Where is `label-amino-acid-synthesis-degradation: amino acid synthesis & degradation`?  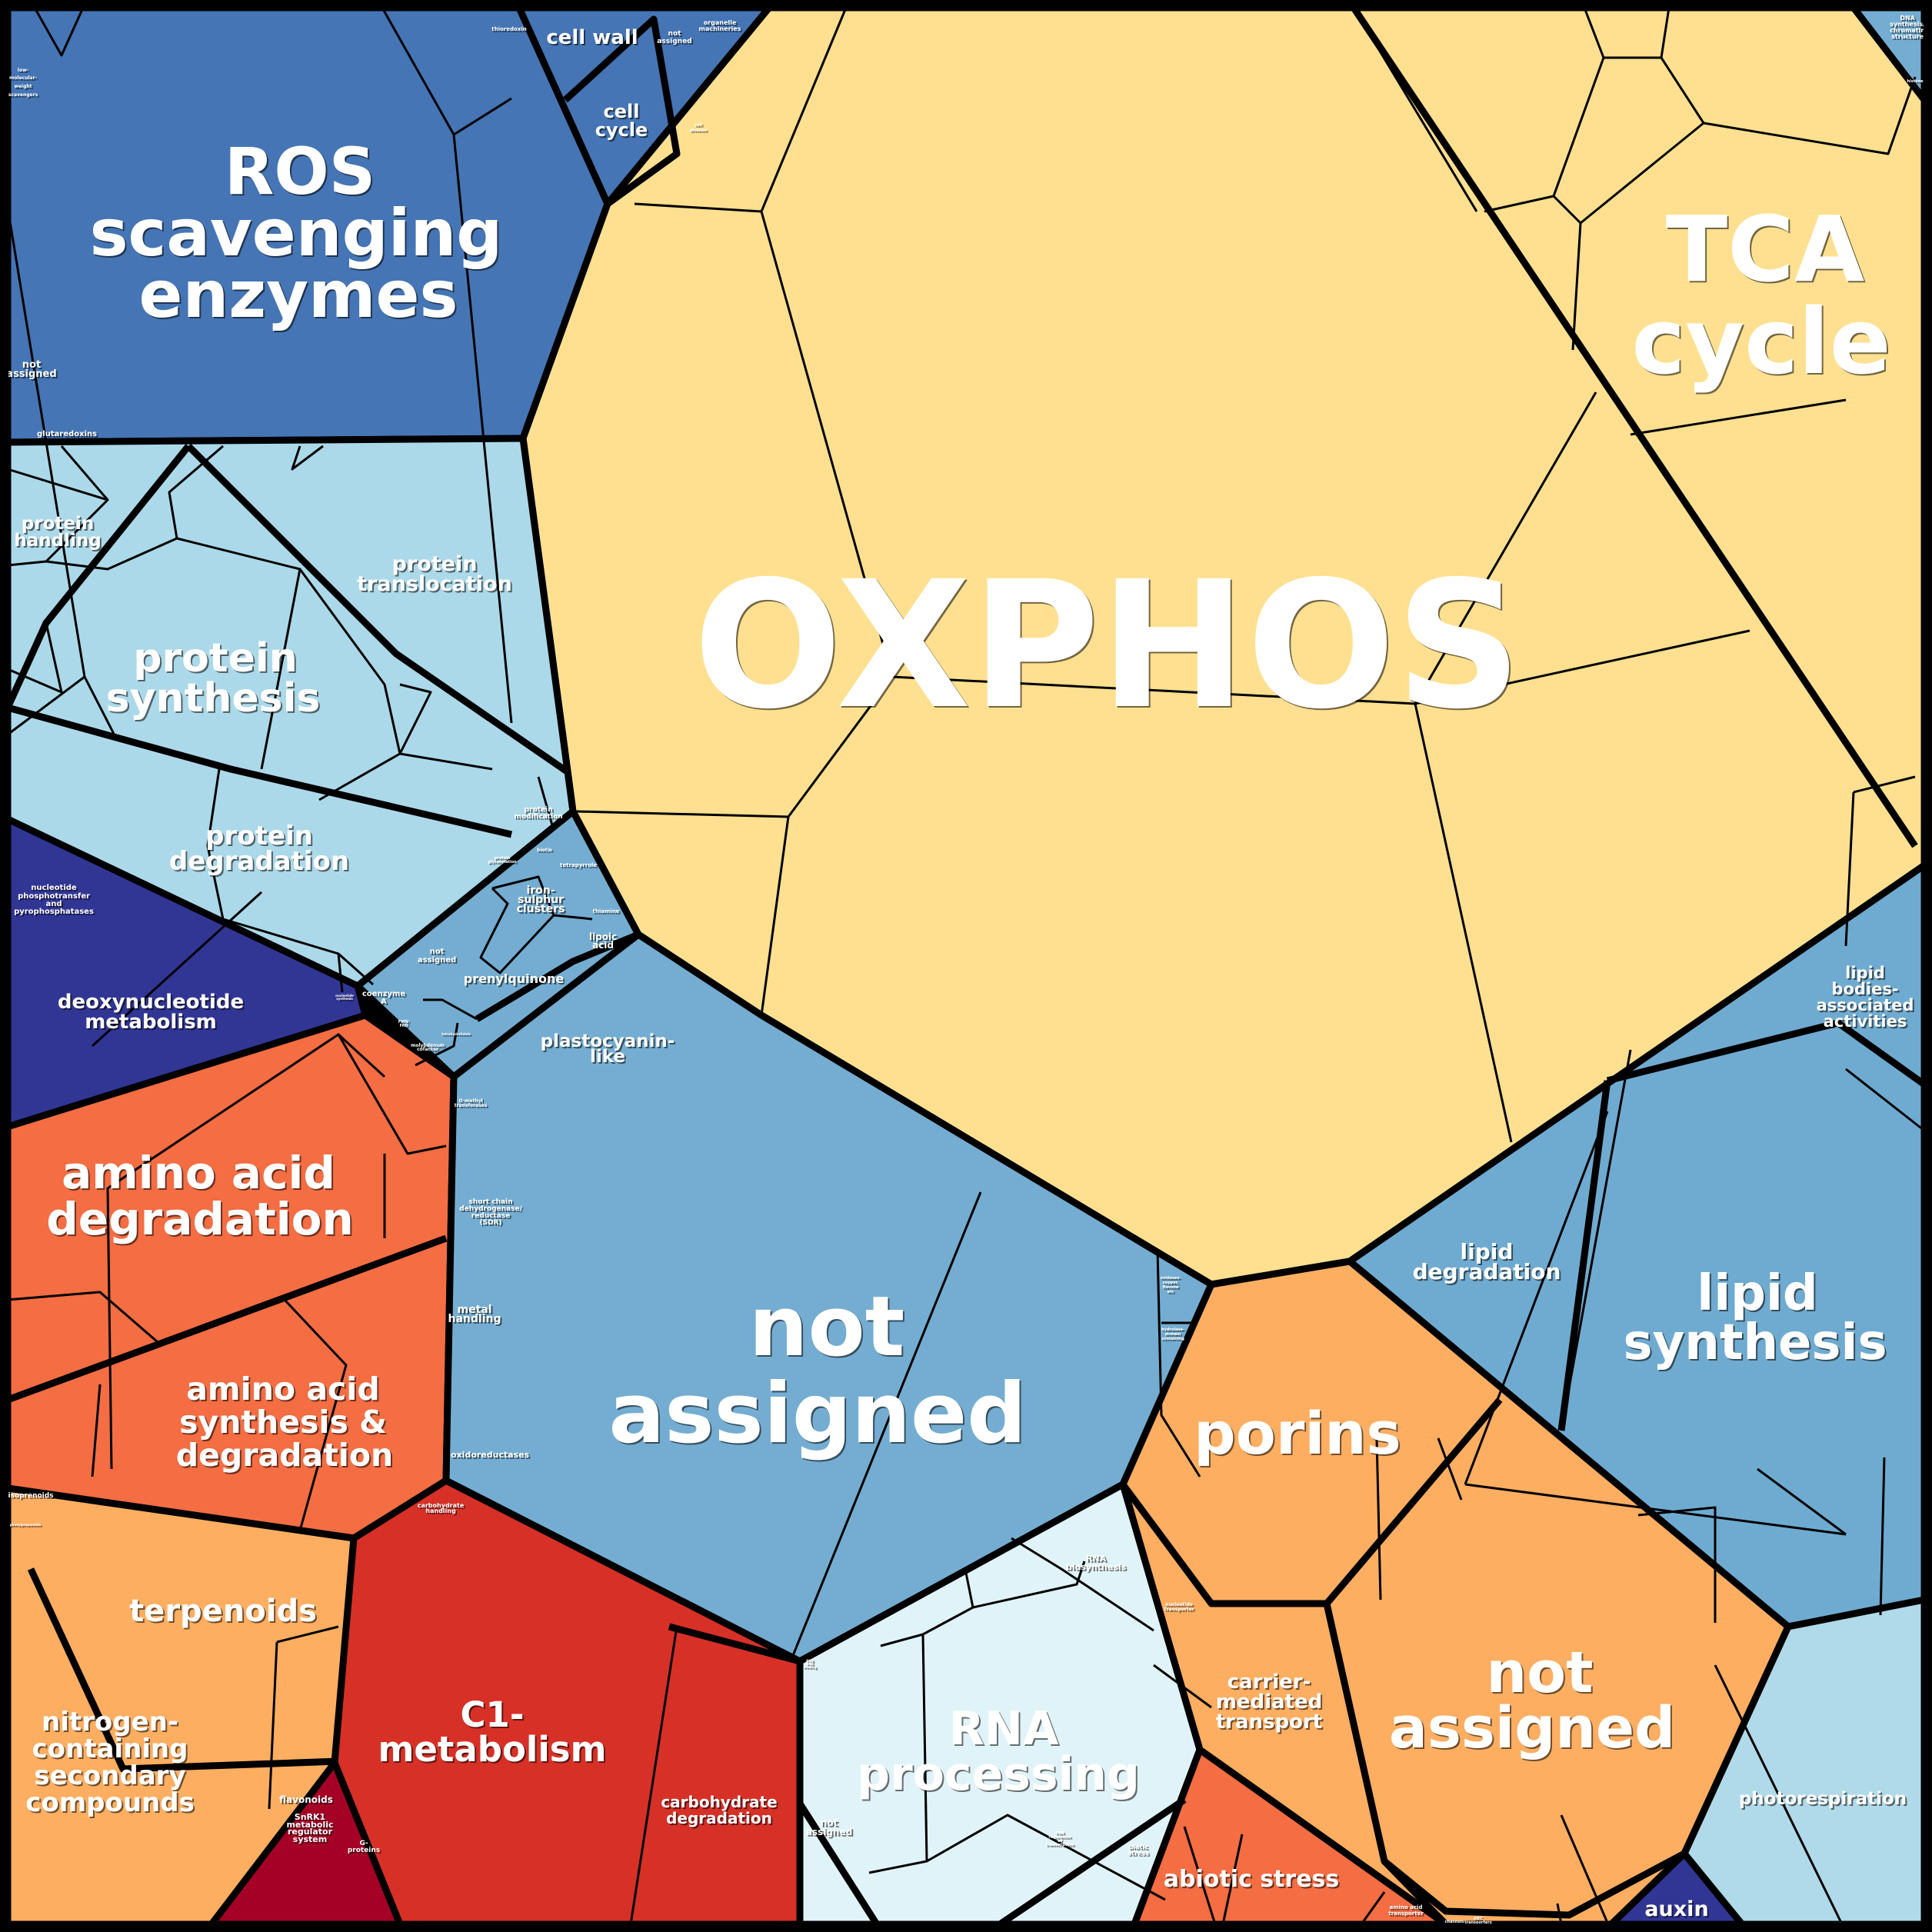
label-amino-acid-synthesis-degradation: amino acid synthesis & degradation is located at coordinates (284, 1422).